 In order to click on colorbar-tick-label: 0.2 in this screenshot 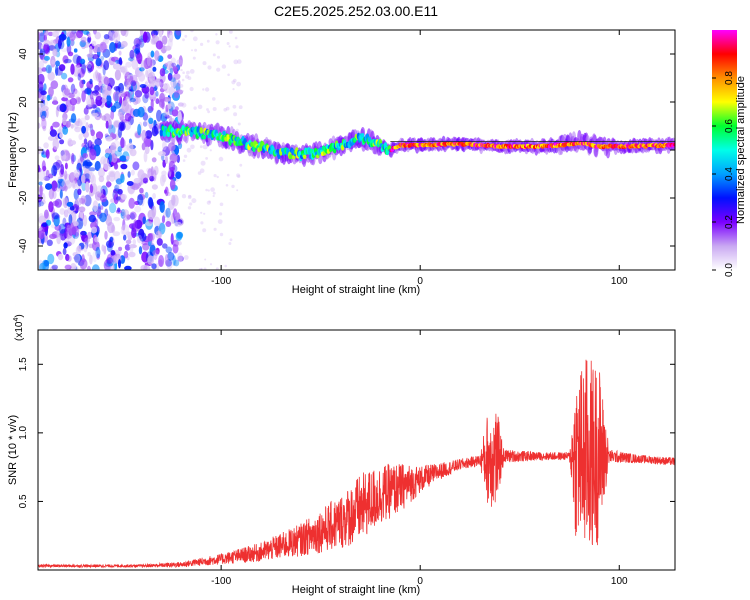, I will do `click(729, 222)`.